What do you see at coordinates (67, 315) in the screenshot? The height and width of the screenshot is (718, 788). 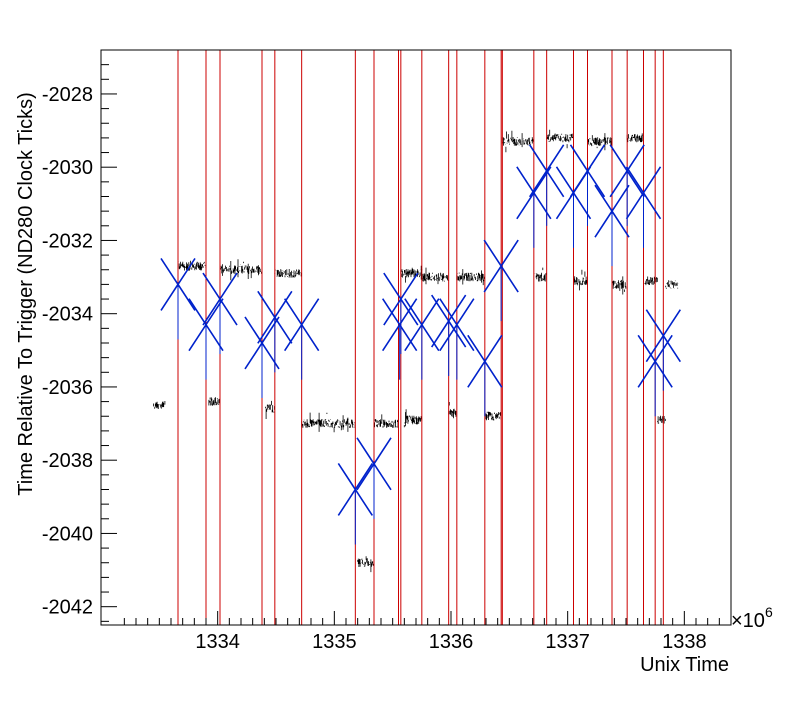 I see `y-tick-label: -2034` at bounding box center [67, 315].